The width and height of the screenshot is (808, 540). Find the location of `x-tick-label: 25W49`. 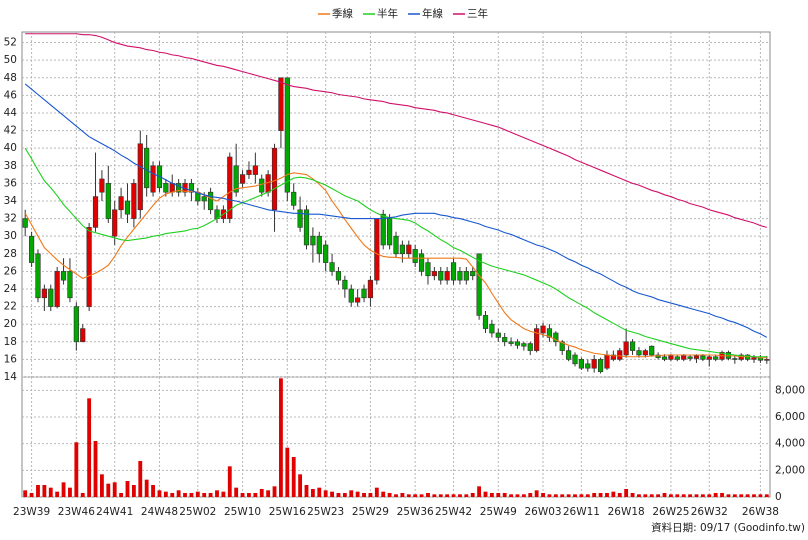

x-tick-label: 25W49 is located at coordinates (498, 512).